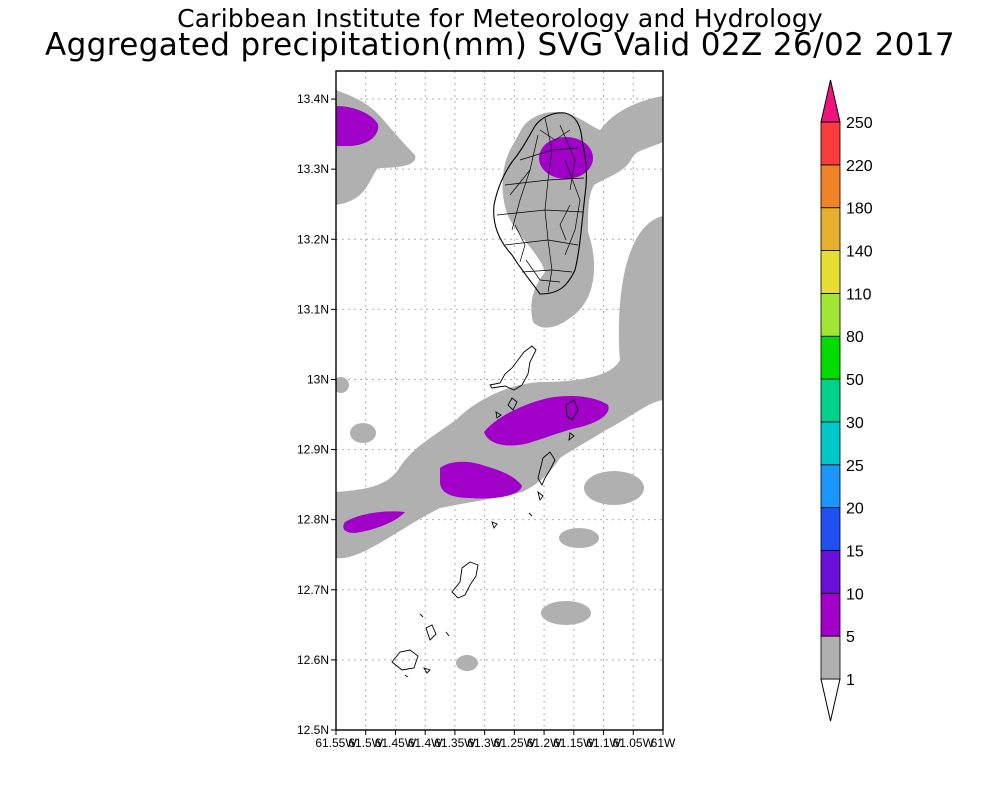  I want to click on colorbar-level-label: 5, so click(850, 637).